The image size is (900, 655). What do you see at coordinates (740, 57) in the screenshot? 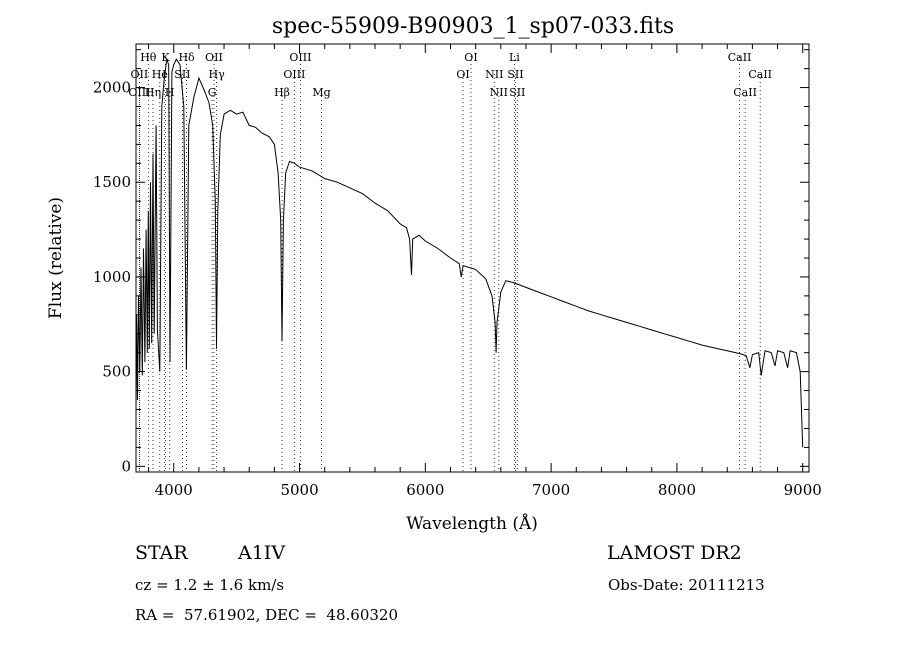
I see `line-marker-label-7: CaII` at bounding box center [740, 57].